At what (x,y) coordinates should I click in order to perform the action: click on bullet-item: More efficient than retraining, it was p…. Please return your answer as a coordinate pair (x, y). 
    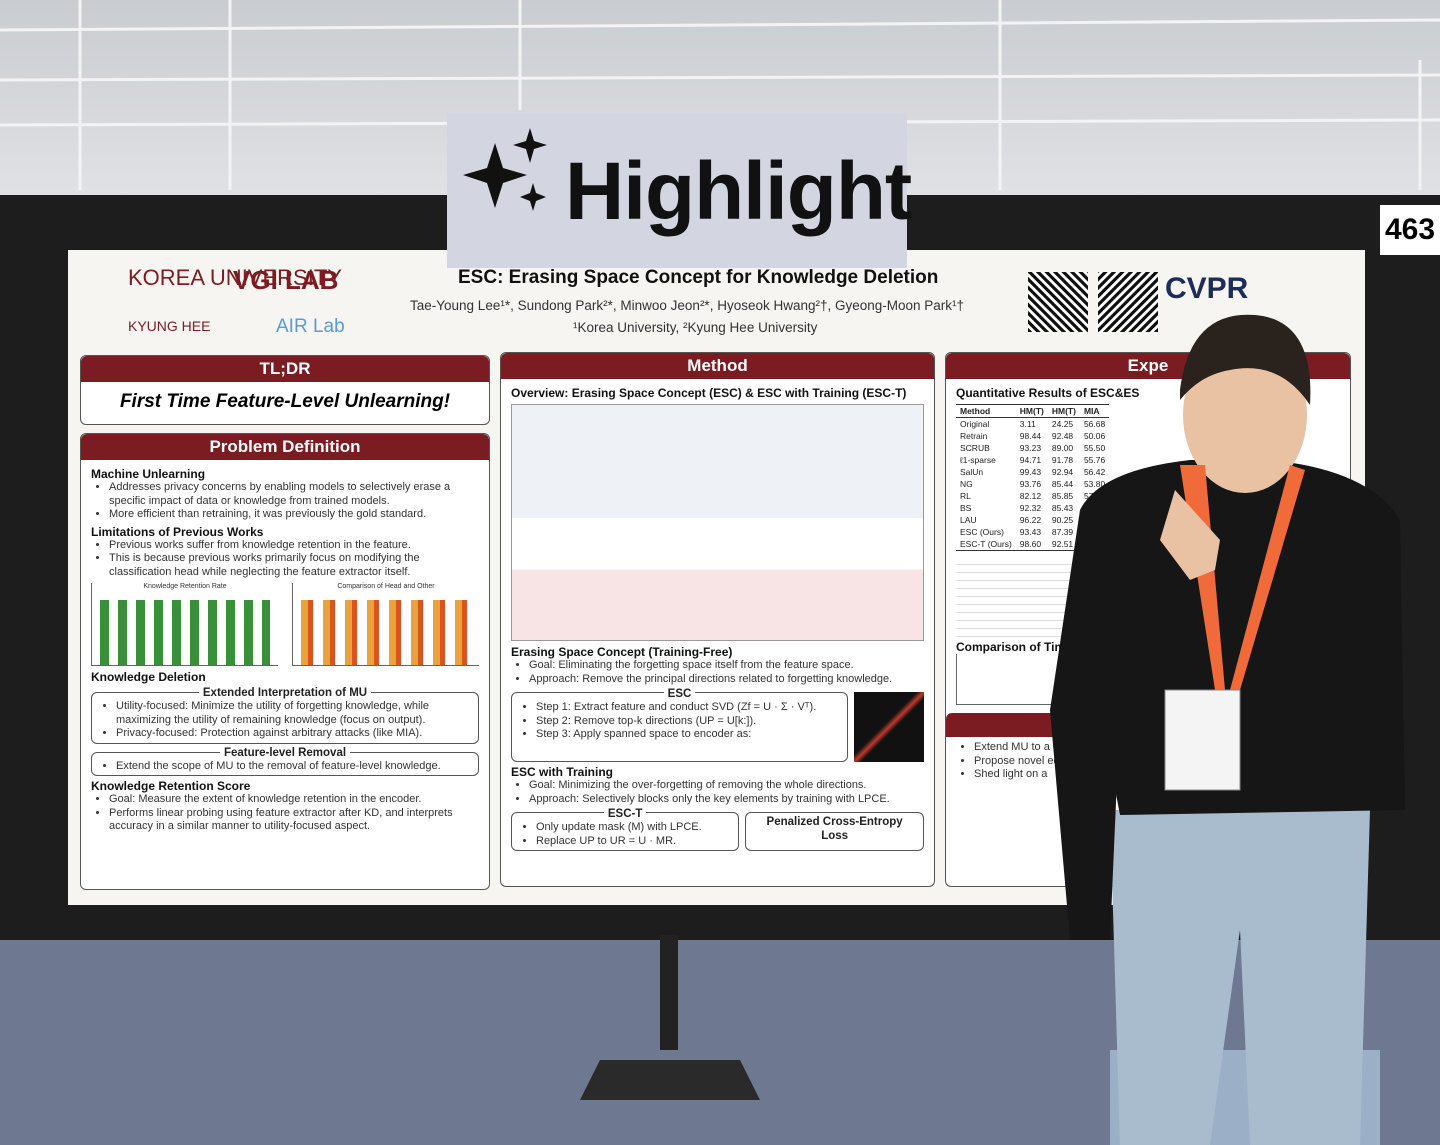
    Looking at the image, I should click on (294, 515).